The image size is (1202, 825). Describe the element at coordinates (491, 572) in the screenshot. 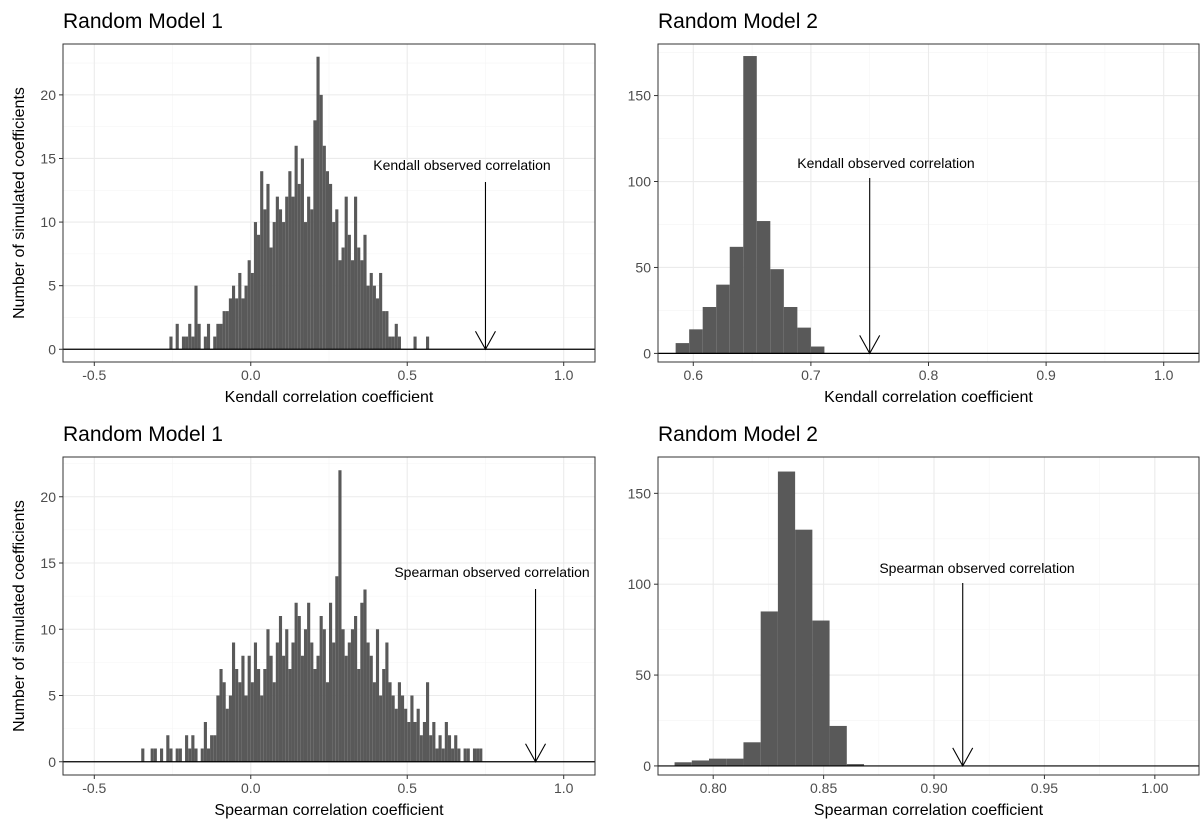

I see `observed-correlation-annotation: Spearman observed correlation` at that location.